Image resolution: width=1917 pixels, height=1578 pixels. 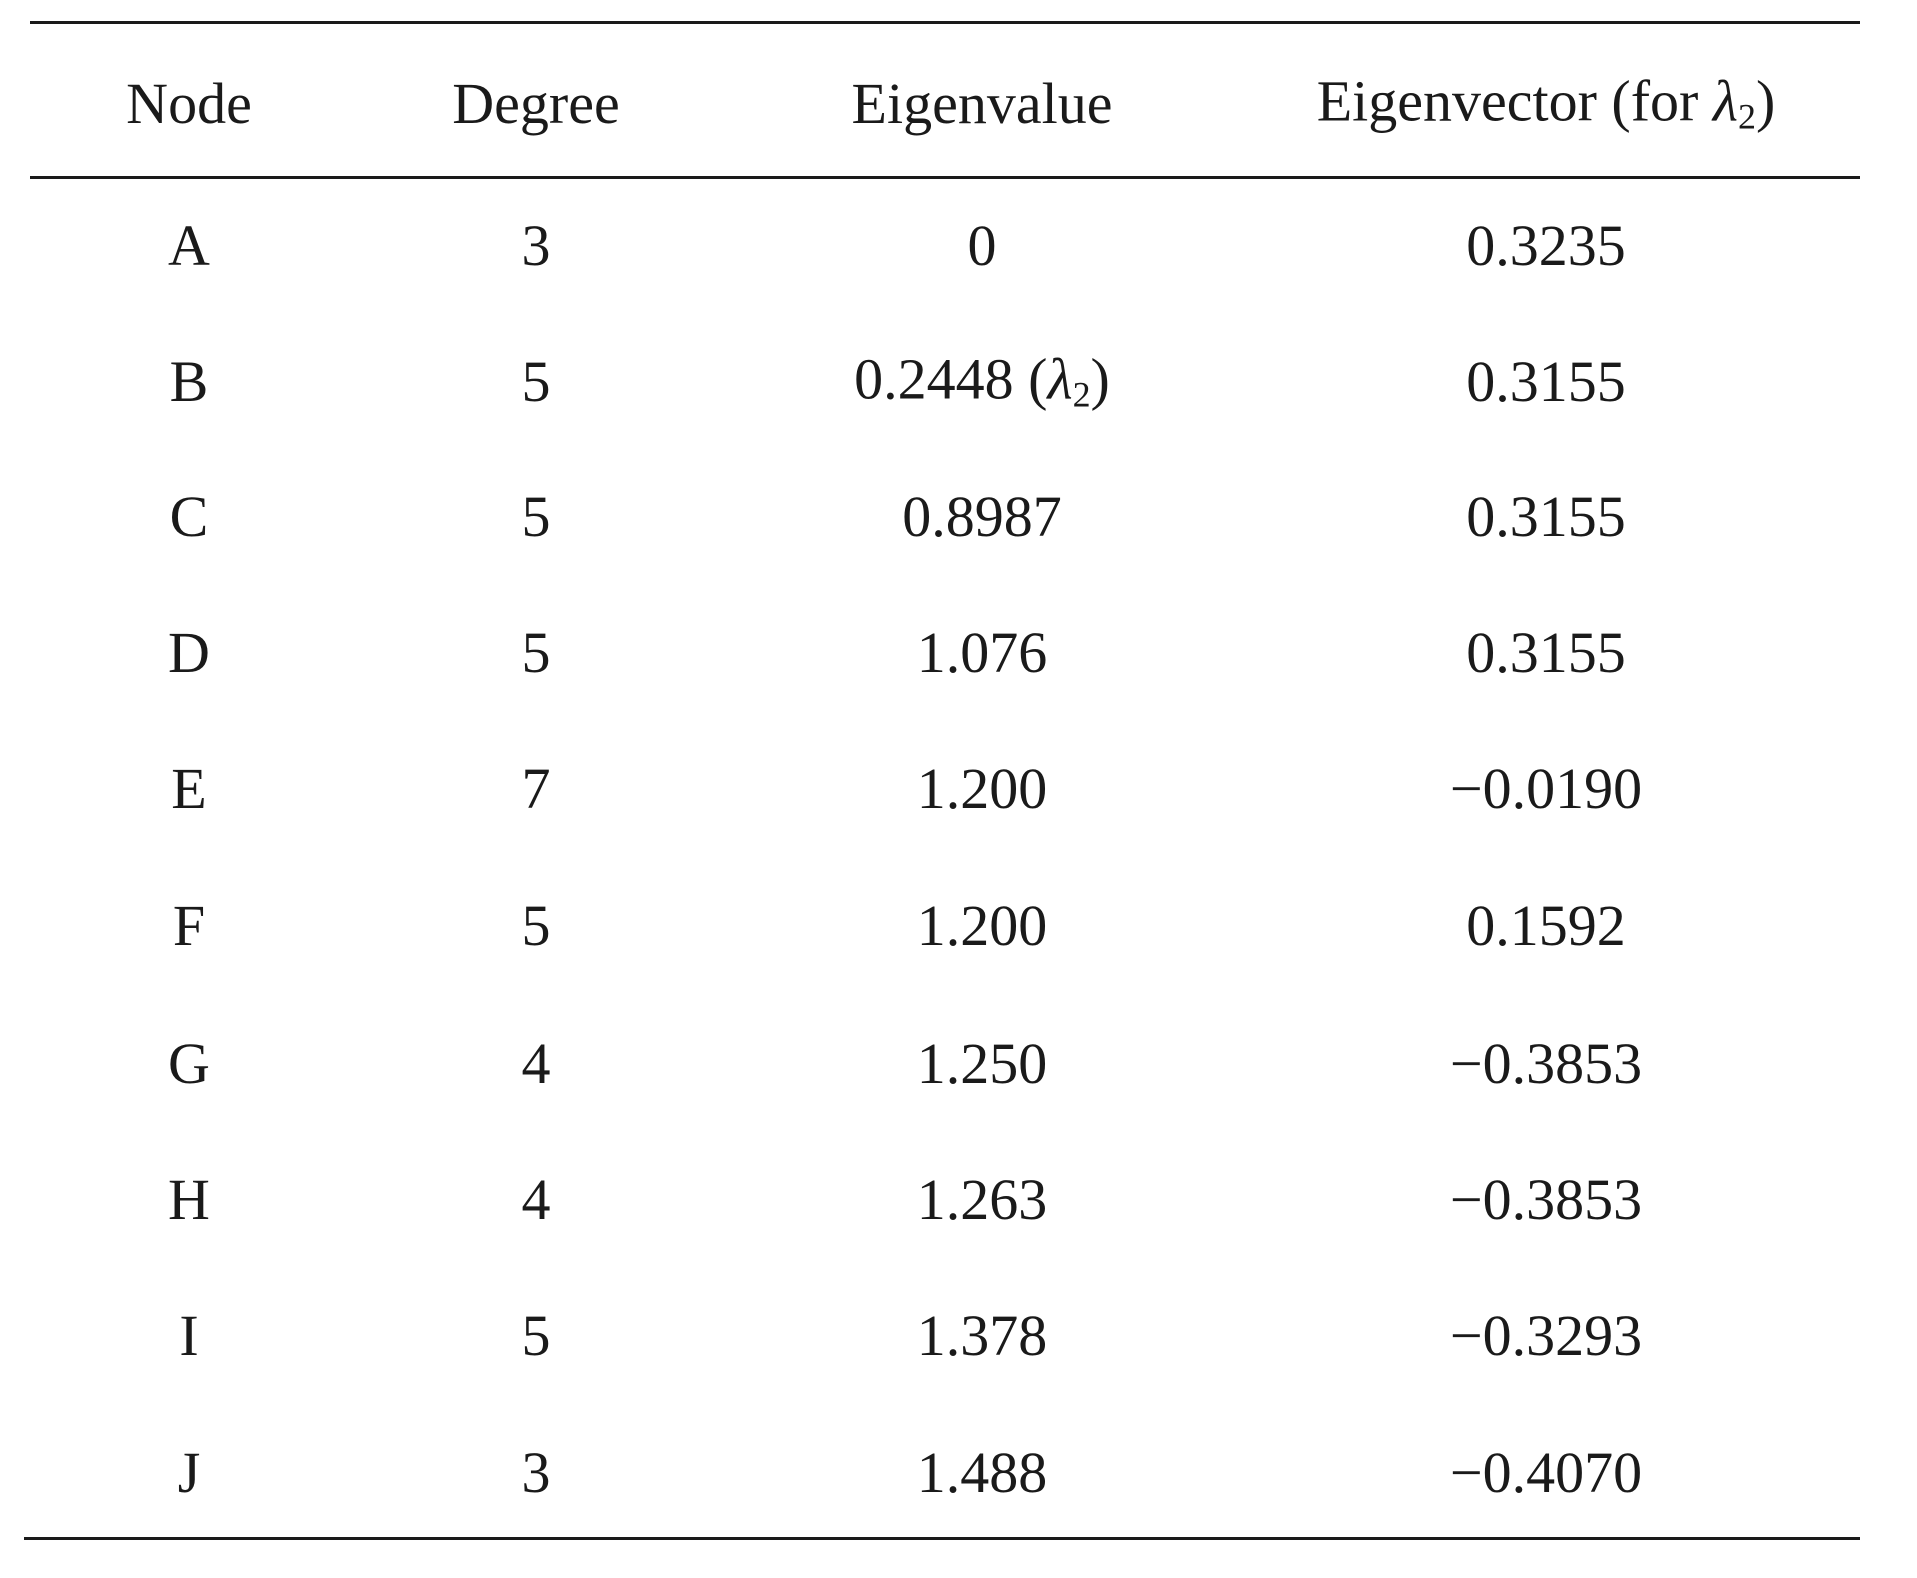 I want to click on cell-eigenvalue: 1.076, so click(x=982, y=652).